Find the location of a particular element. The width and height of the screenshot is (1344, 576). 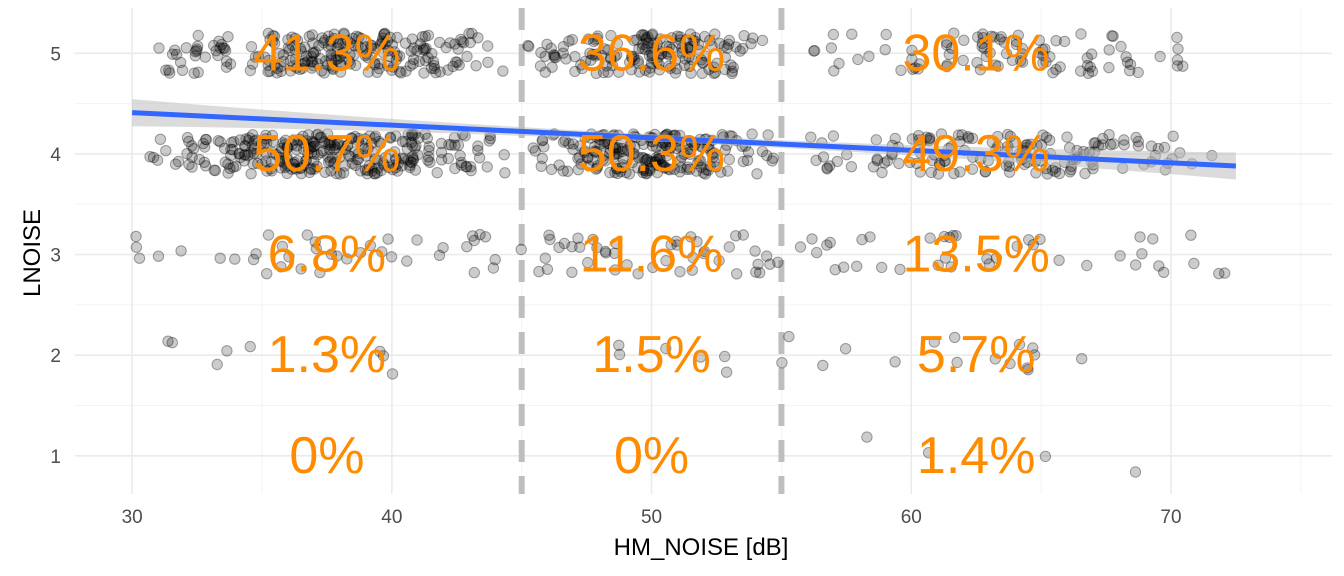

x-tick-label: 30 is located at coordinates (132, 517).